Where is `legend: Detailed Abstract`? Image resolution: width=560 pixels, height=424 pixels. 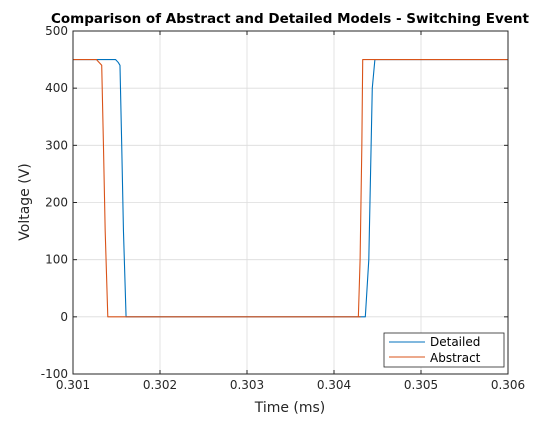 legend: Detailed Abstract is located at coordinates (444, 350).